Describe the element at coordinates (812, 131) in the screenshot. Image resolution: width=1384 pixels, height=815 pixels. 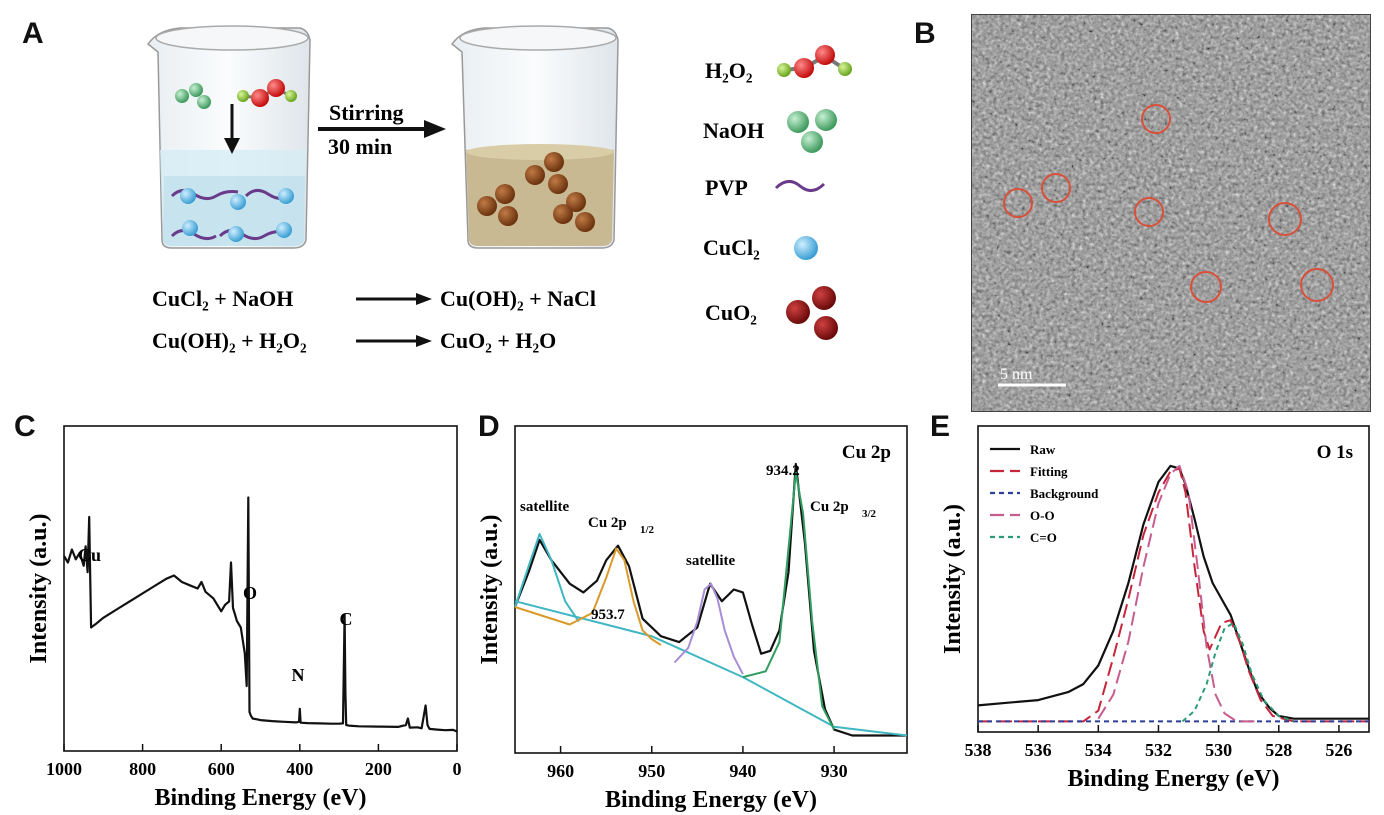
I see `naoh-molecule-icon` at that location.